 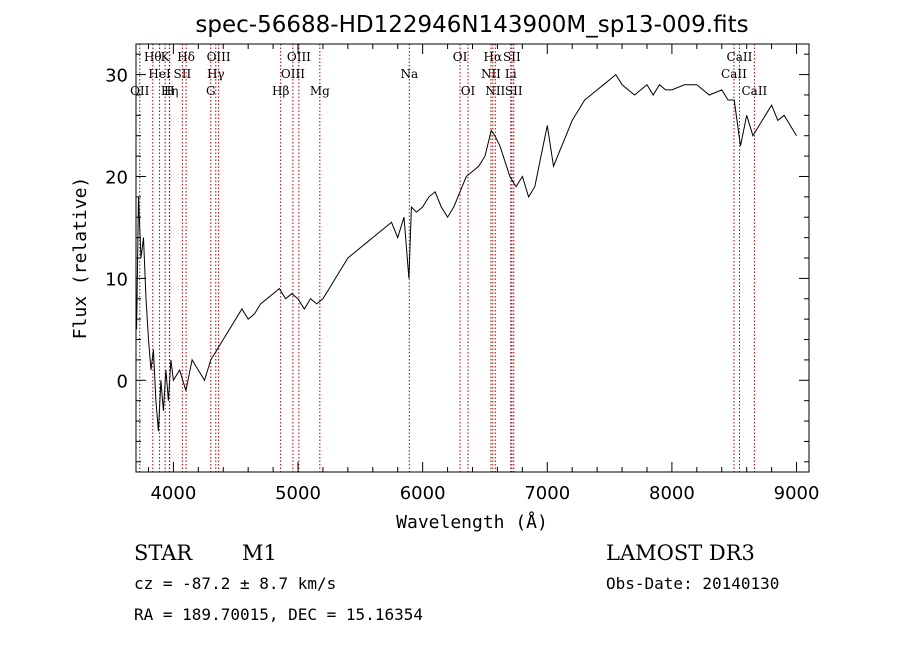 What do you see at coordinates (472, 522) in the screenshot?
I see `x-axis-label: Wavelength (Å)` at bounding box center [472, 522].